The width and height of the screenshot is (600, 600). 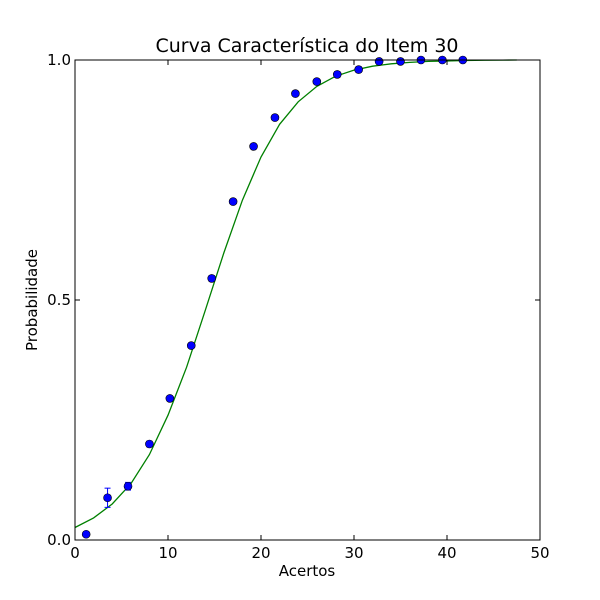 I want to click on y-tick-label: 1.0, so click(x=59, y=60).